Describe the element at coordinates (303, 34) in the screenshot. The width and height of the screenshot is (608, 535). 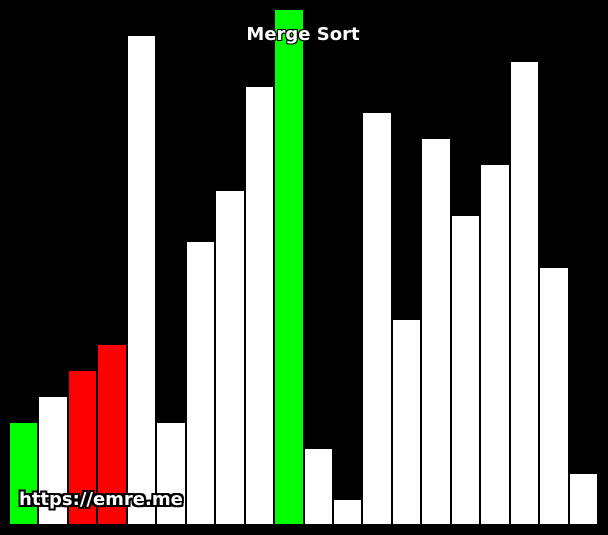
I see `algorithm-title: Merge Sort` at that location.